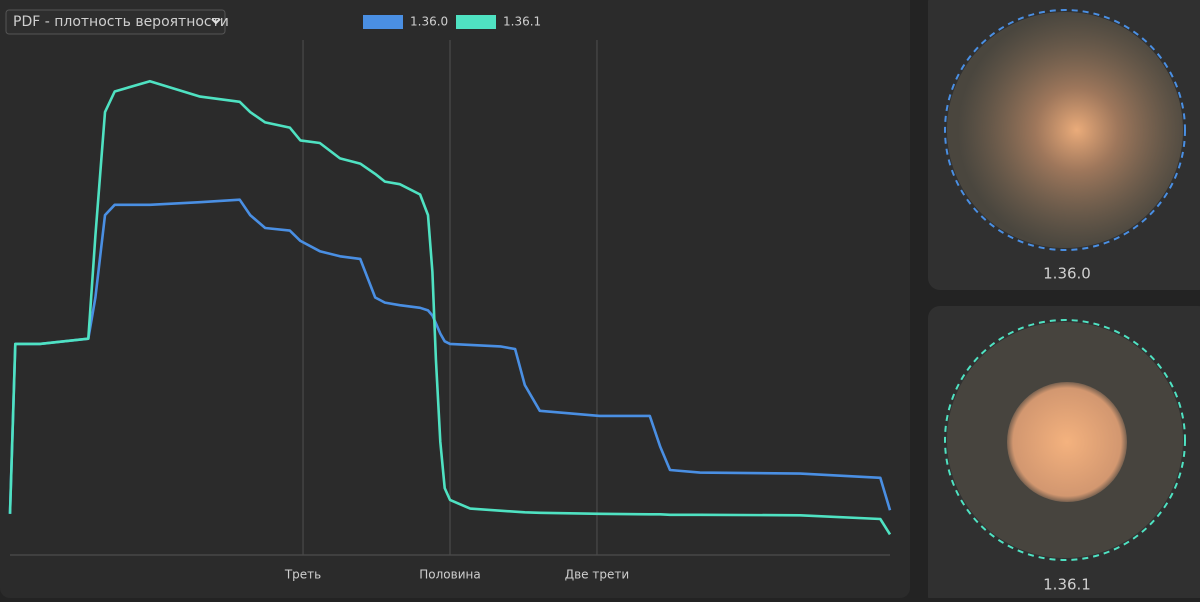 The width and height of the screenshot is (1200, 602). I want to click on chevron, so click(216, 21).